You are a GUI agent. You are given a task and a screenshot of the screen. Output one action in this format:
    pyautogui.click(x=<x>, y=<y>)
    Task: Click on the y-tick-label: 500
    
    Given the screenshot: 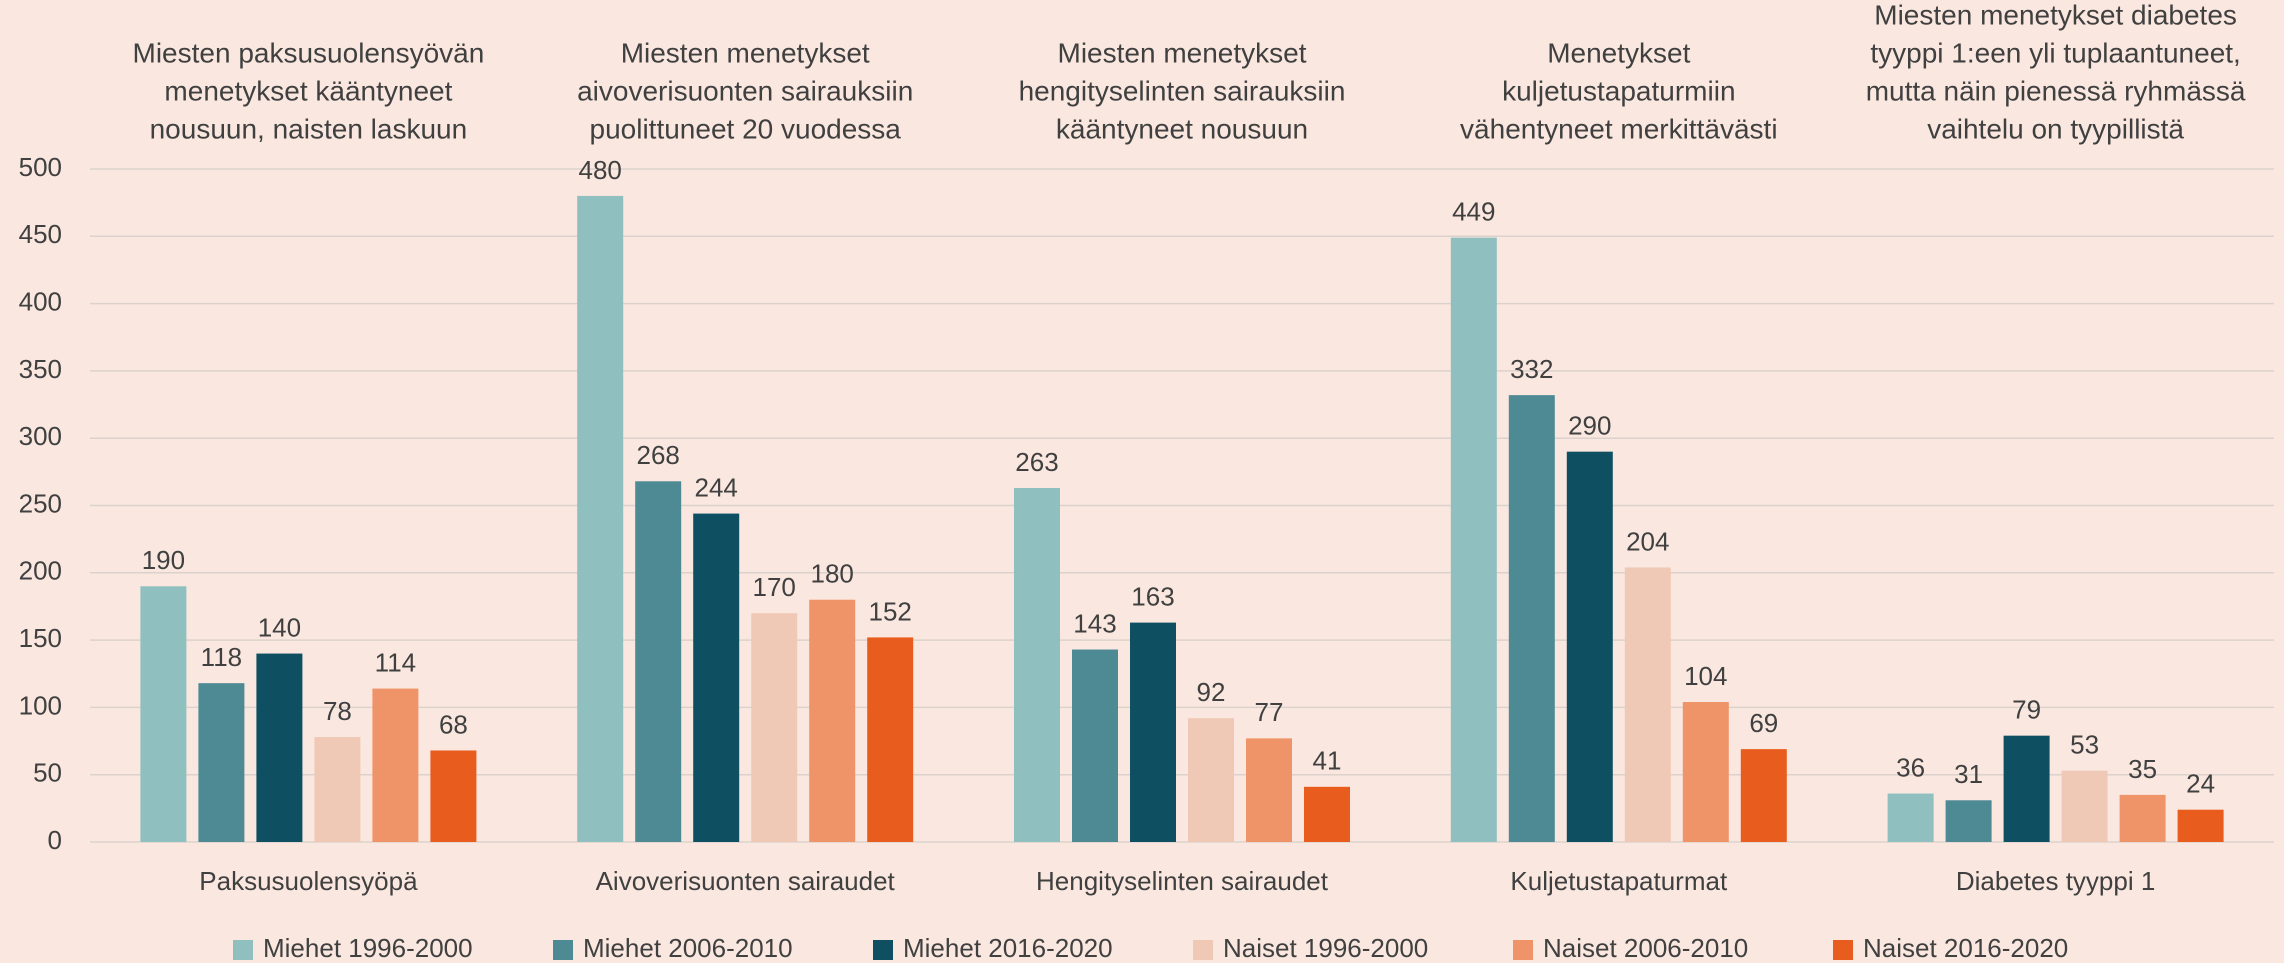 What is the action you would take?
    pyautogui.click(x=40, y=167)
    